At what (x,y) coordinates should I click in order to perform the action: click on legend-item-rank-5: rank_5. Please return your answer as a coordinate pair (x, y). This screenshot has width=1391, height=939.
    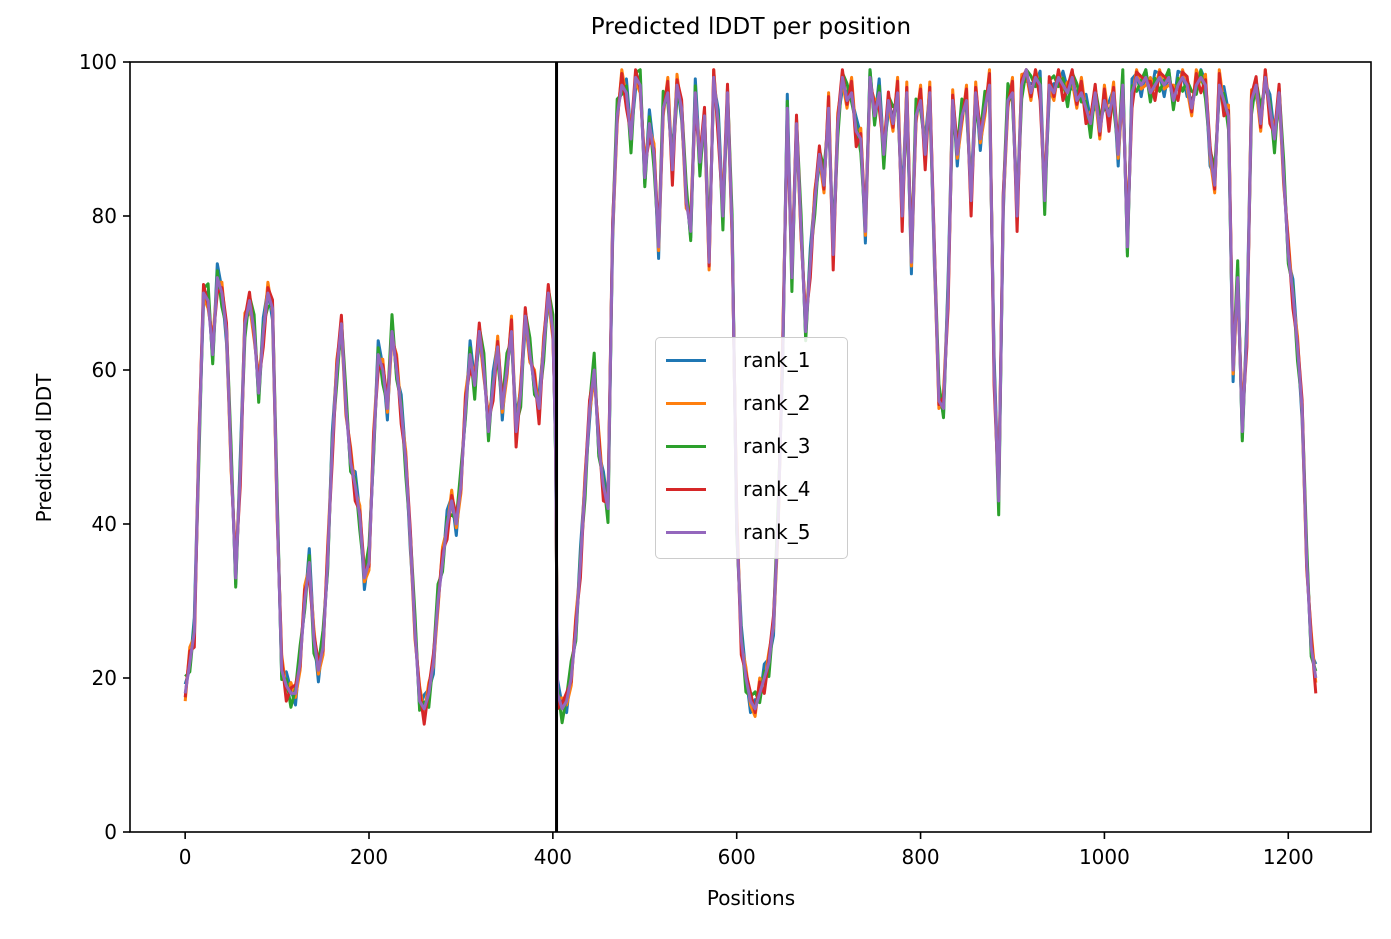
    Looking at the image, I should click on (738, 532).